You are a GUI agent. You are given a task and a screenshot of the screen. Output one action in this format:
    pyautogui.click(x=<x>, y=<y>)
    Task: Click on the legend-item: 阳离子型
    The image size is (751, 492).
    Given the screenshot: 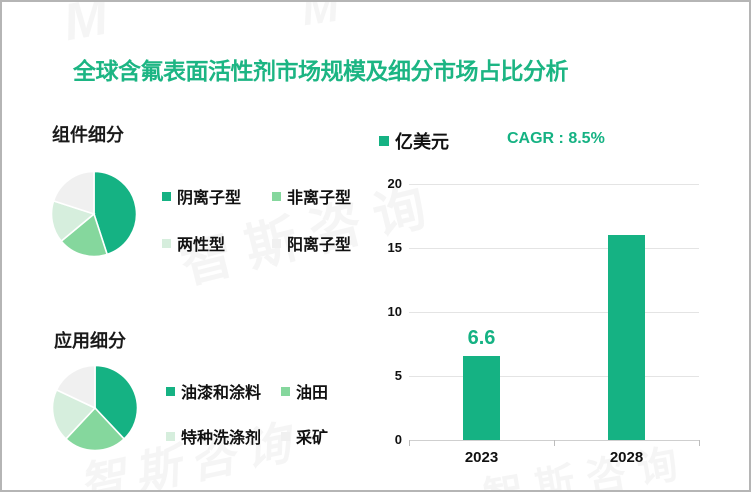 What is the action you would take?
    pyautogui.click(x=311, y=243)
    